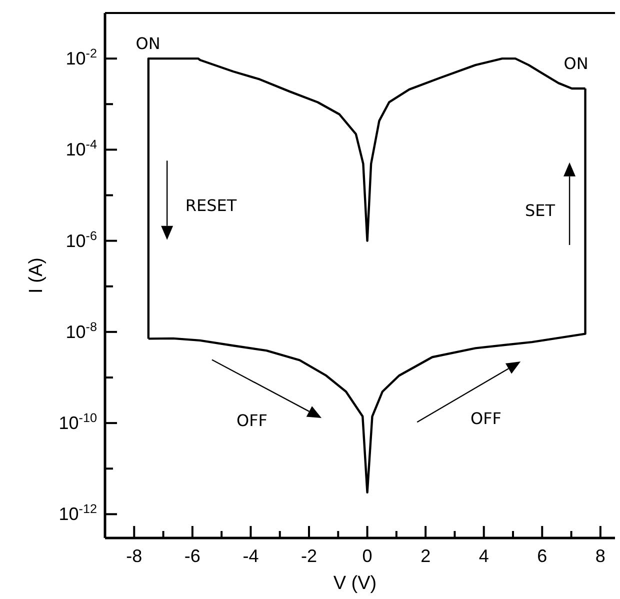  Describe the element at coordinates (425, 556) in the screenshot. I see `x-tick-label: 2` at that location.